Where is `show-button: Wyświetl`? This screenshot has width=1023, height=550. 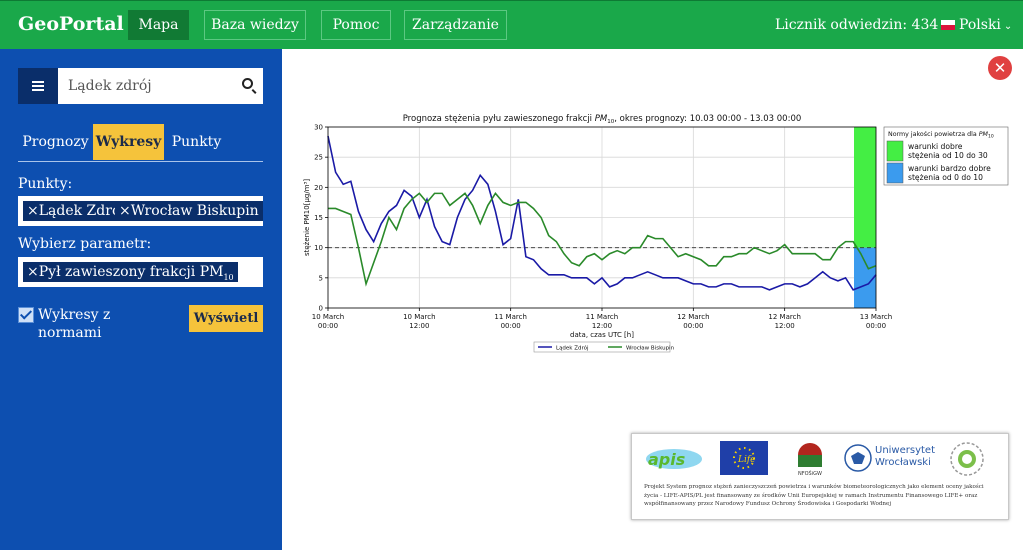 show-button: Wyświetl is located at coordinates (226, 318).